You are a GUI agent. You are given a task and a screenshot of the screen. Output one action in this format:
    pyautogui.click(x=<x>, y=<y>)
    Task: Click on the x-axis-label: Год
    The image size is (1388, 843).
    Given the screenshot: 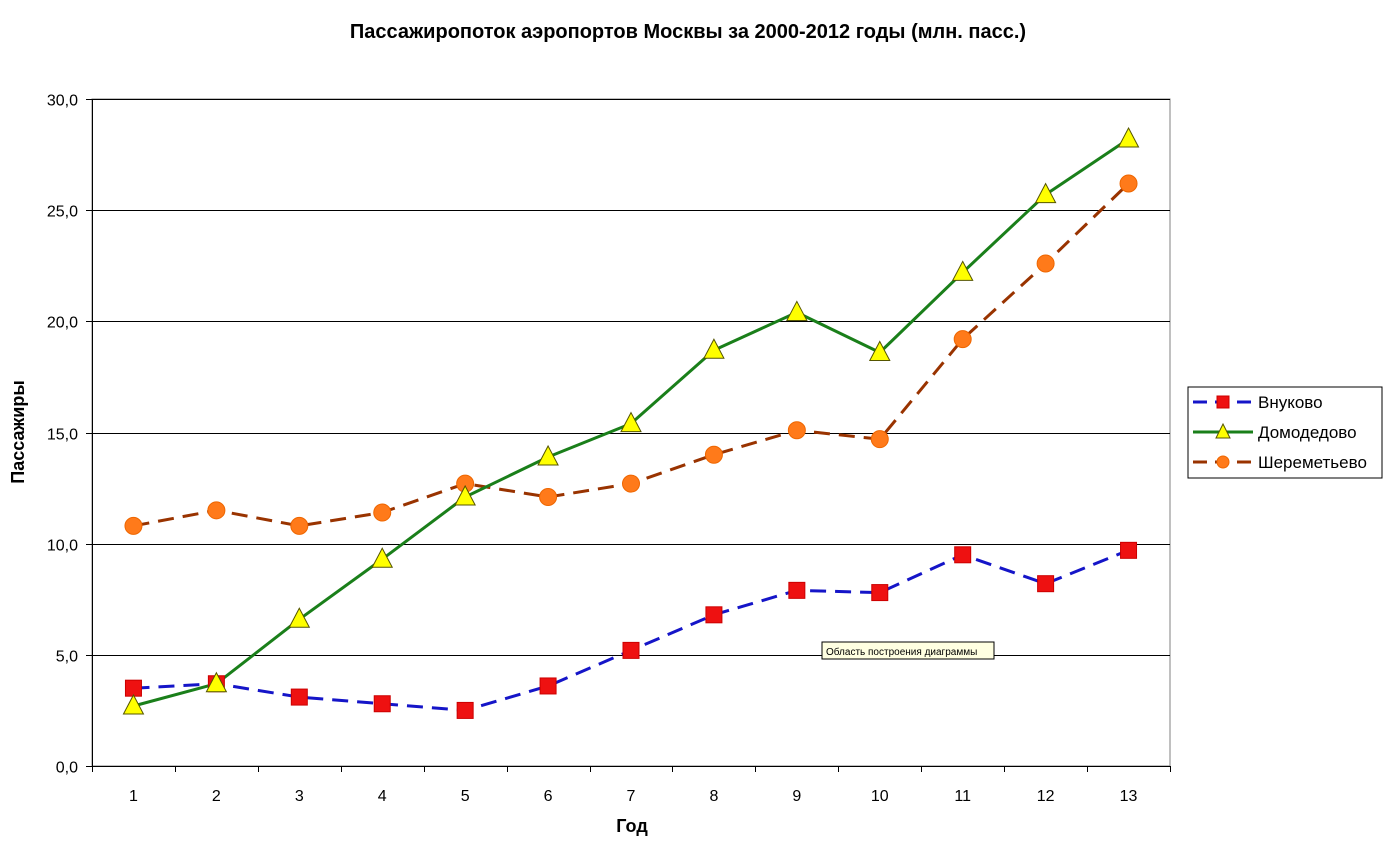 What is the action you would take?
    pyautogui.click(x=632, y=826)
    